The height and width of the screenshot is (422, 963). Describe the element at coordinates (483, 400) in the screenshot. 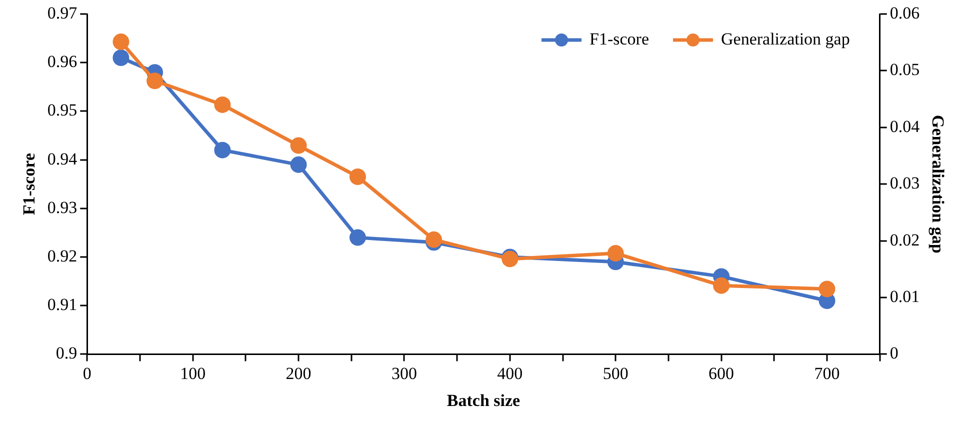

I see `x-axis-title: Batch size` at that location.